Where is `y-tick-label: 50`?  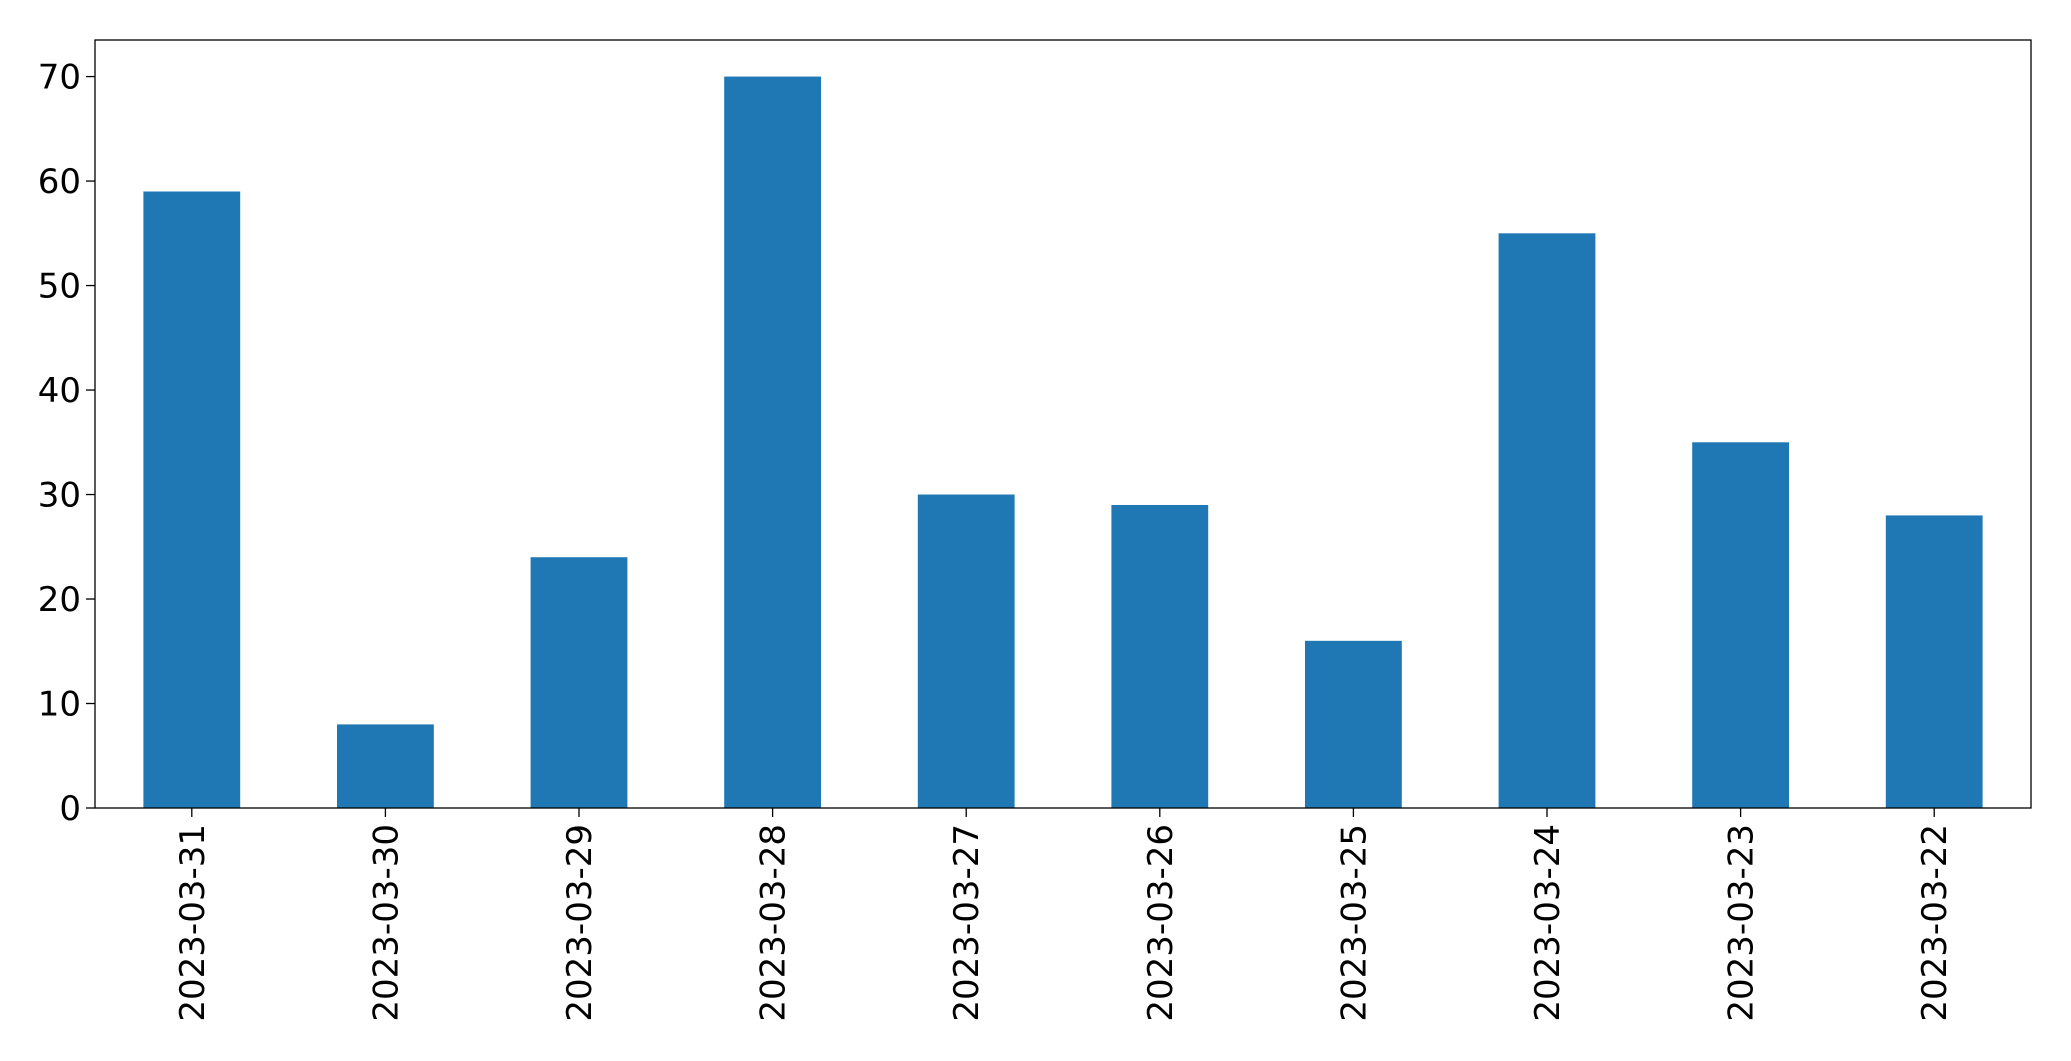
y-tick-label: 50 is located at coordinates (59, 287).